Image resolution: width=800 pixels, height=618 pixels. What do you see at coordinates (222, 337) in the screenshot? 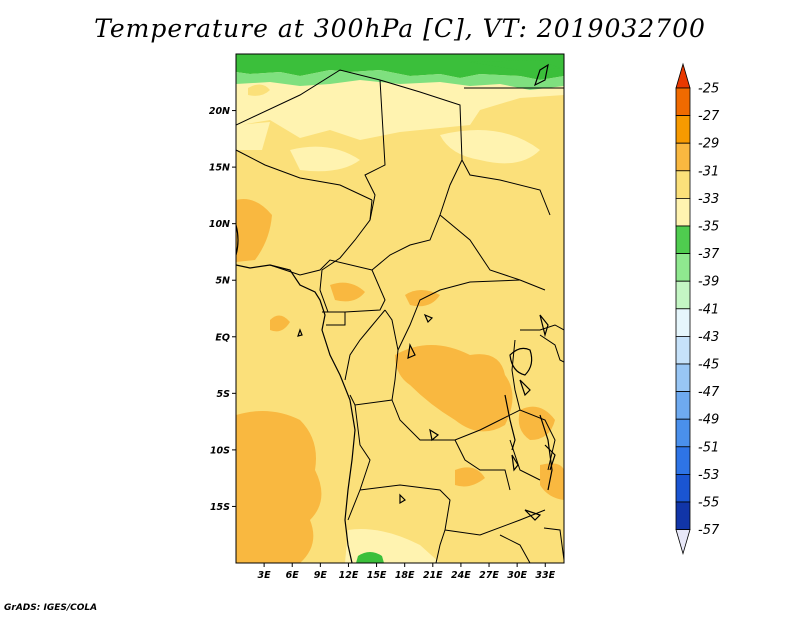
I see `y-tick-label: EQ` at bounding box center [222, 337].